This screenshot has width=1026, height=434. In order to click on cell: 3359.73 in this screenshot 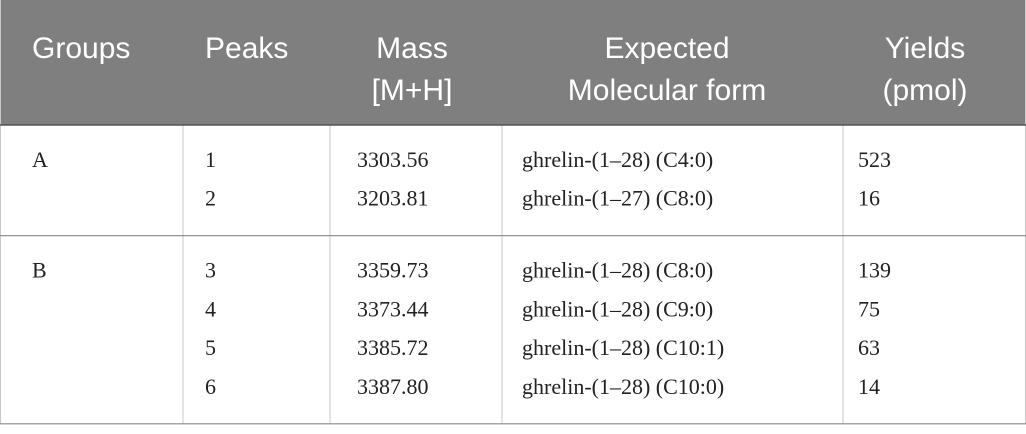, I will do `click(393, 270)`.